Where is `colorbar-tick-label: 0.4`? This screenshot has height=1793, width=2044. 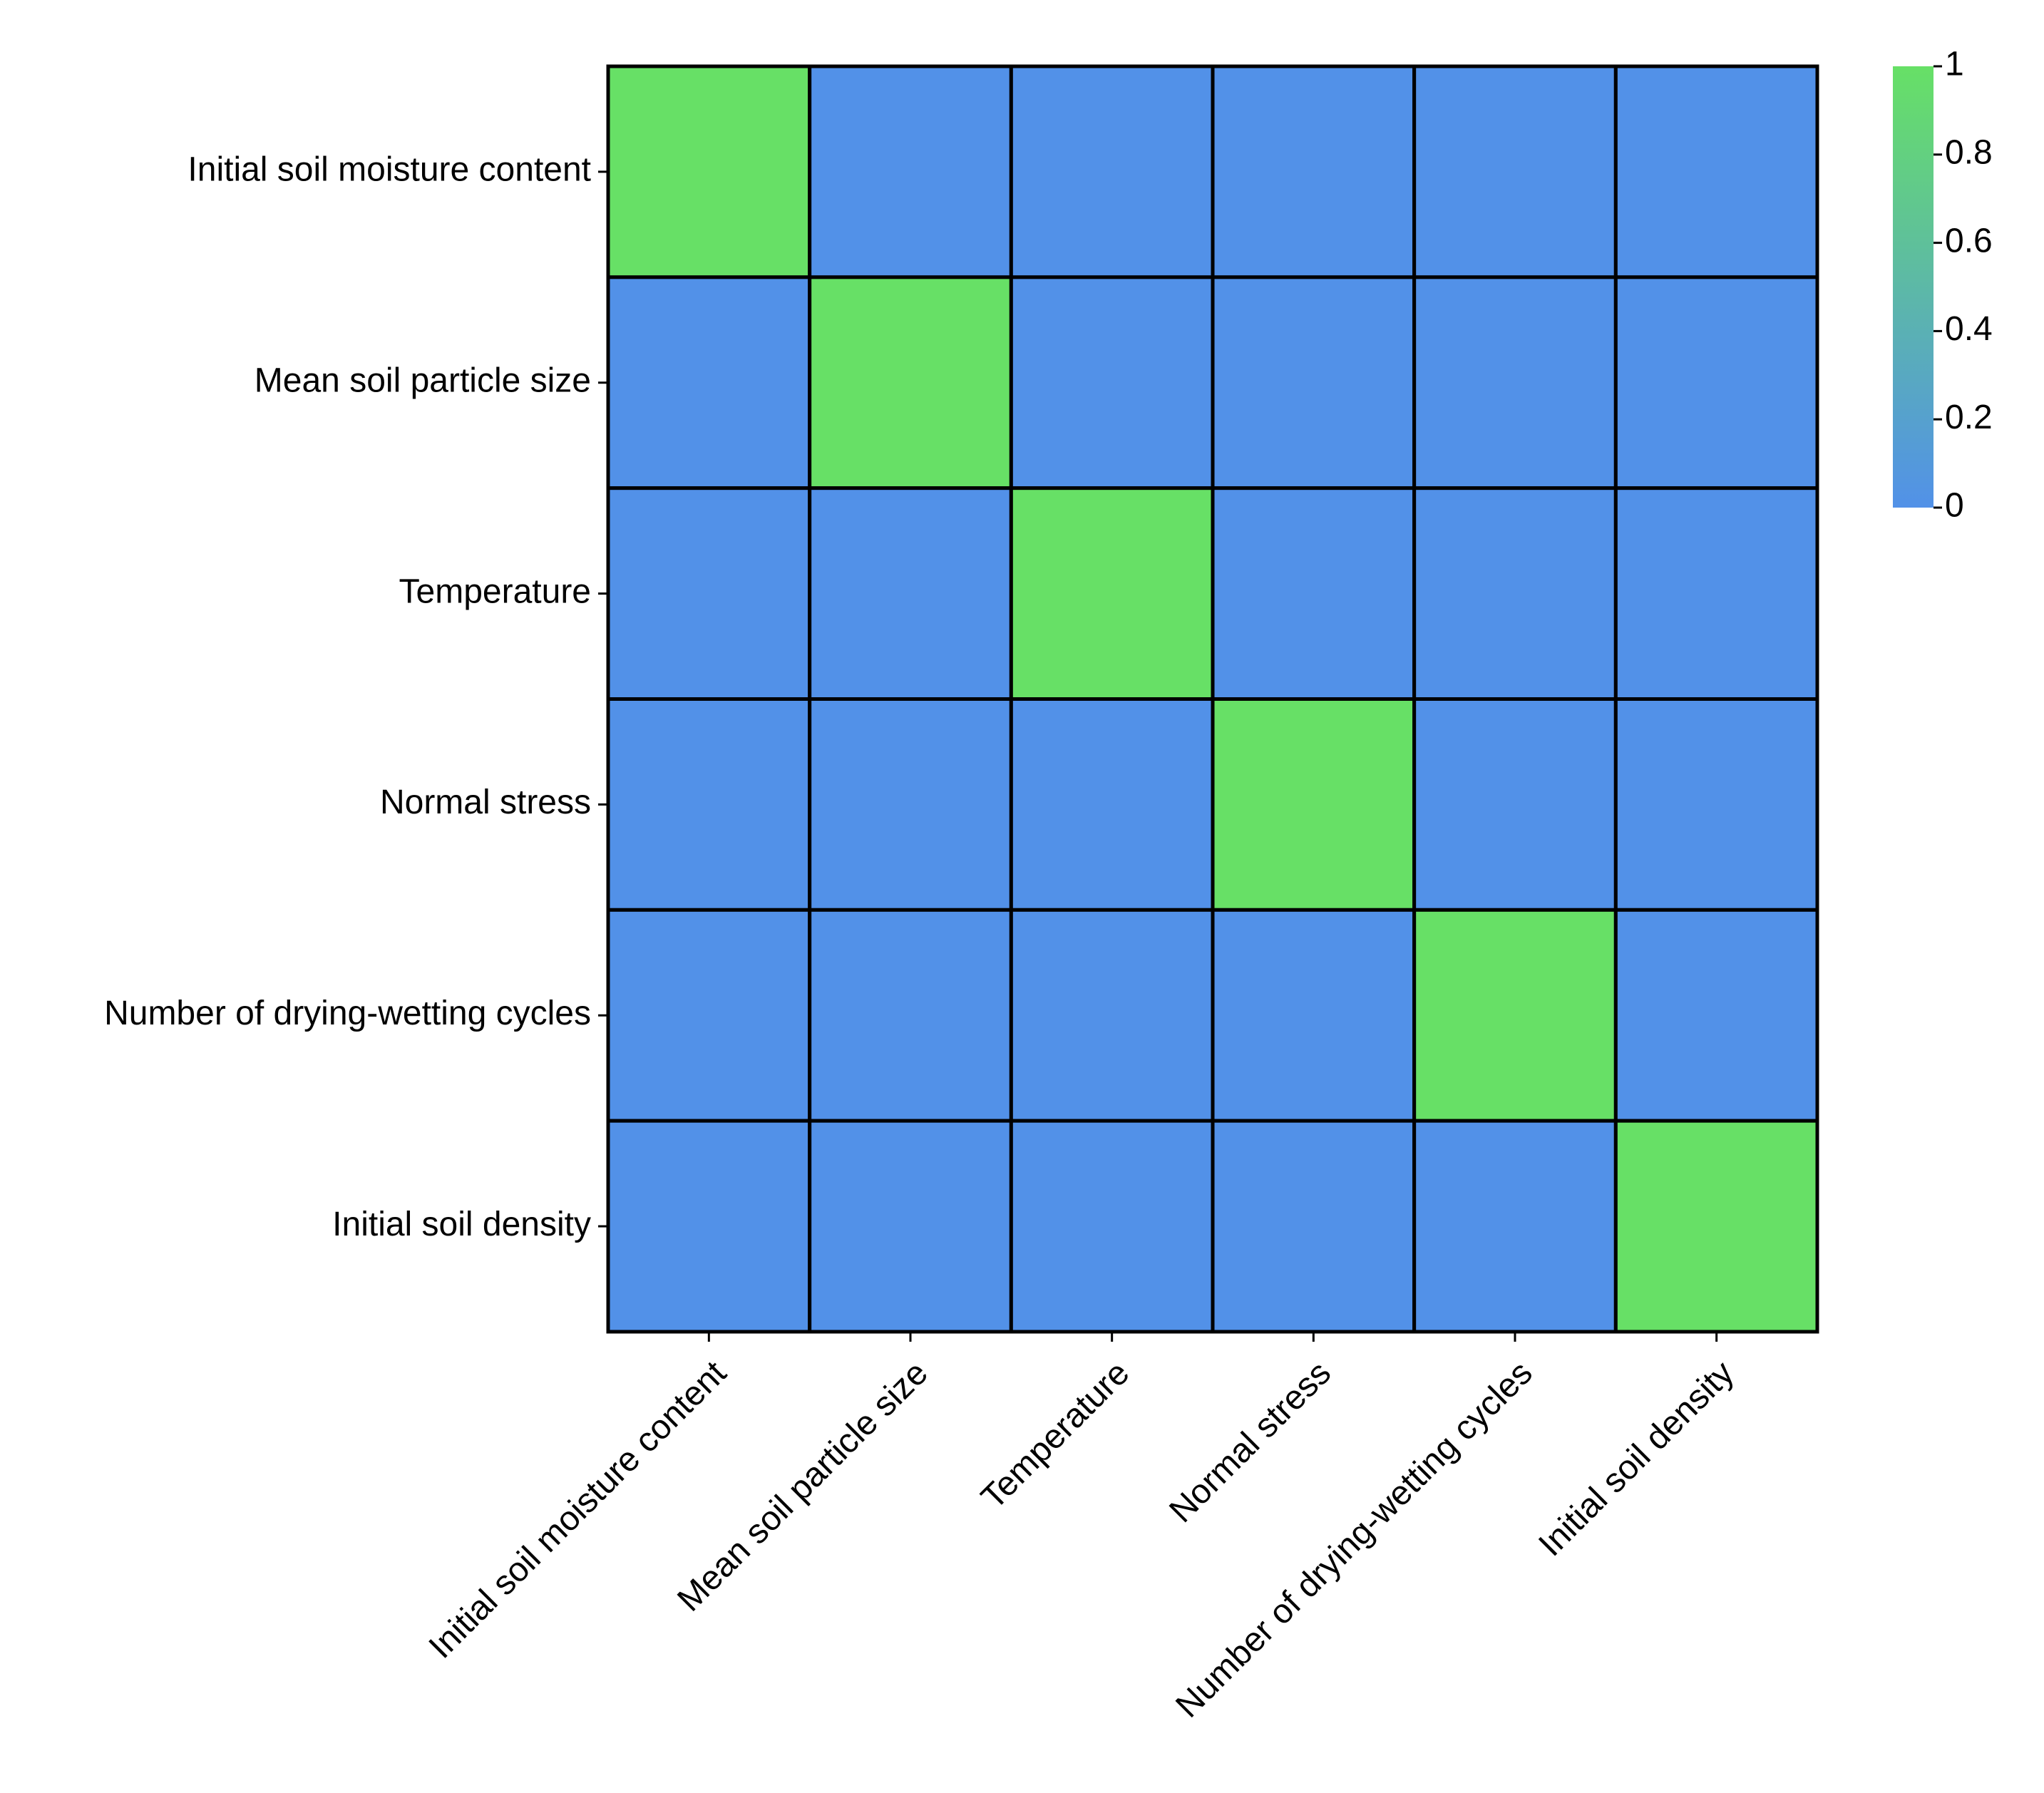 colorbar-tick-label: 0.4 is located at coordinates (1969, 329).